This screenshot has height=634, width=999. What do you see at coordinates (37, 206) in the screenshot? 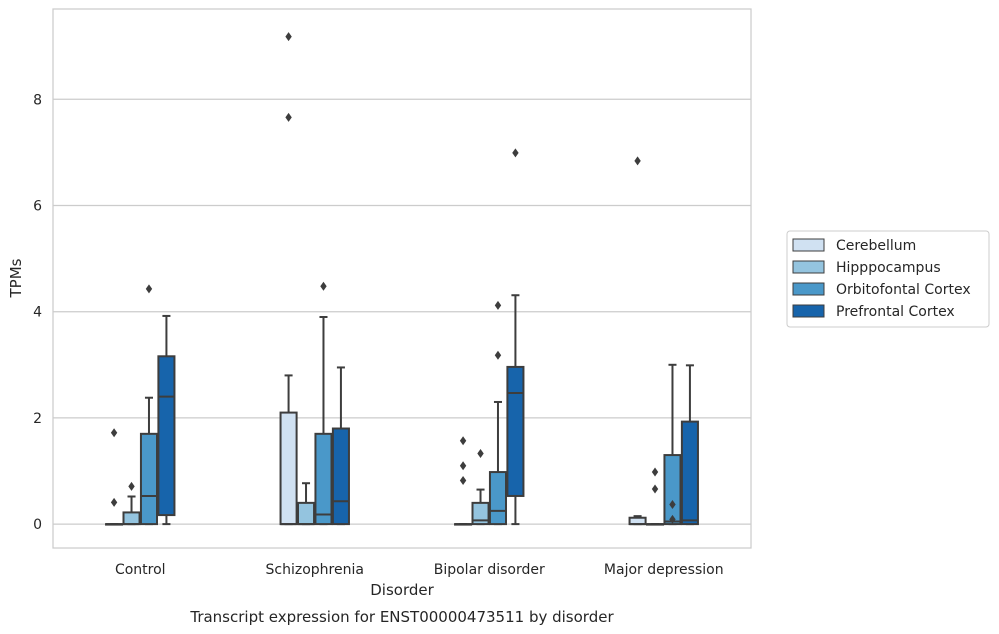
I see `y-tick-label: 6` at bounding box center [37, 206].